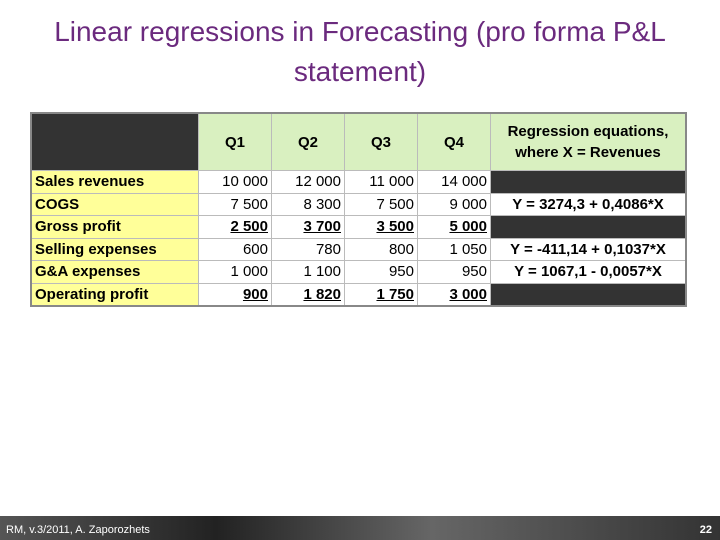 This screenshot has width=720, height=540. I want to click on footer-author: RM, v.3/2011, A. Zaporozhets, so click(78, 530).